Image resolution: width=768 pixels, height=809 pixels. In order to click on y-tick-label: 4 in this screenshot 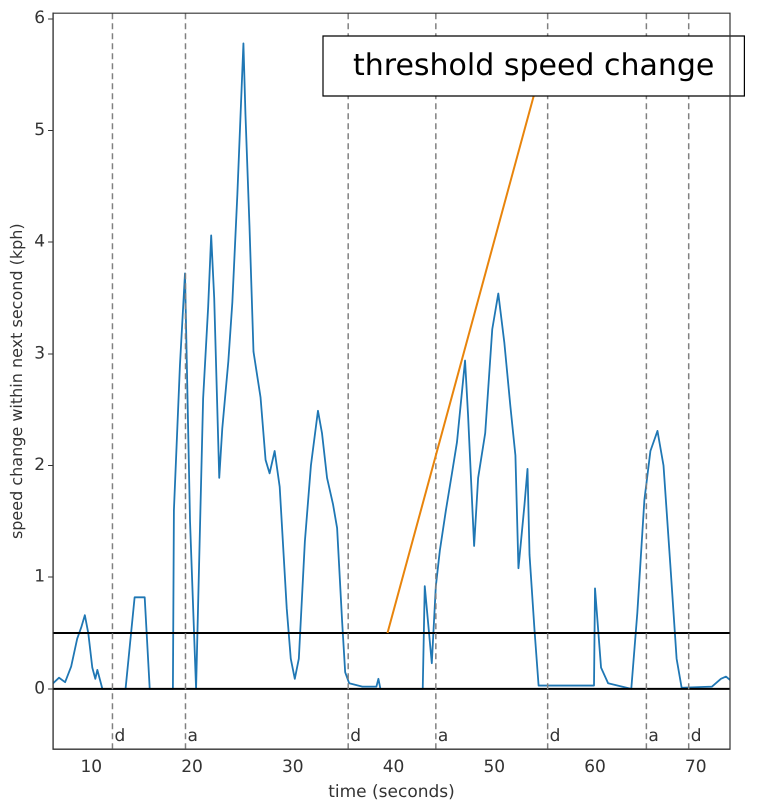, I will do `click(40, 242)`.